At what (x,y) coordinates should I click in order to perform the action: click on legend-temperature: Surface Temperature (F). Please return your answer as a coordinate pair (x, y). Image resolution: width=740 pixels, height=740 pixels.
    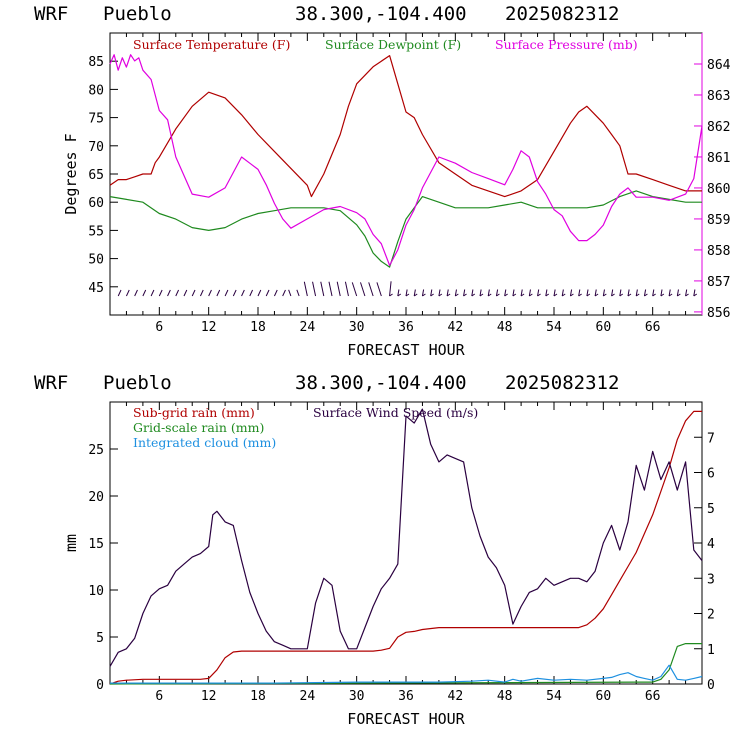
    Looking at the image, I should click on (211, 44).